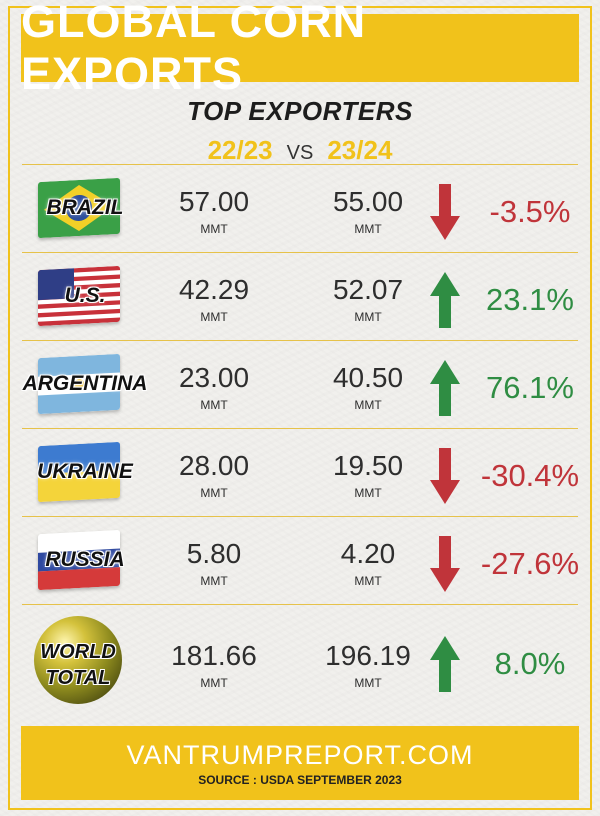  Describe the element at coordinates (300, 153) in the screenshot. I see `vs-label: VS` at that location.